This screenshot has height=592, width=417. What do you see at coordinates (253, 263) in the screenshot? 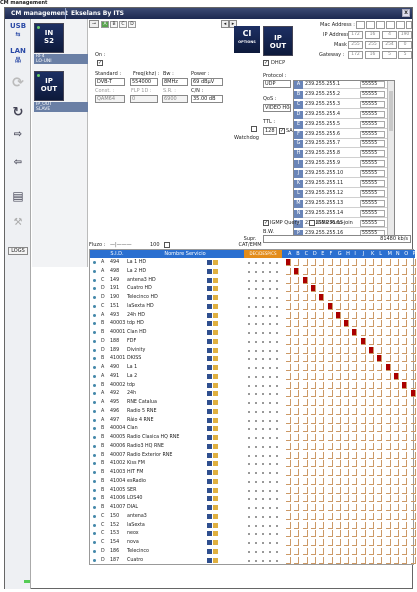
I see `table-row: A 494 La 1 HD` at bounding box center [253, 263].